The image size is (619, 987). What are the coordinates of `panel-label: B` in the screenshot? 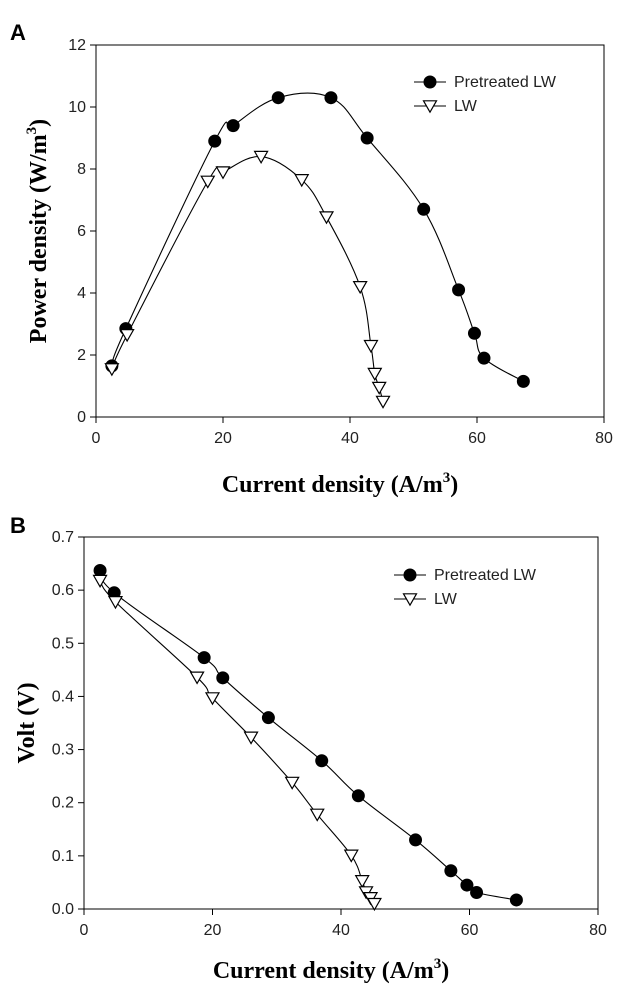 It's located at (18, 525).